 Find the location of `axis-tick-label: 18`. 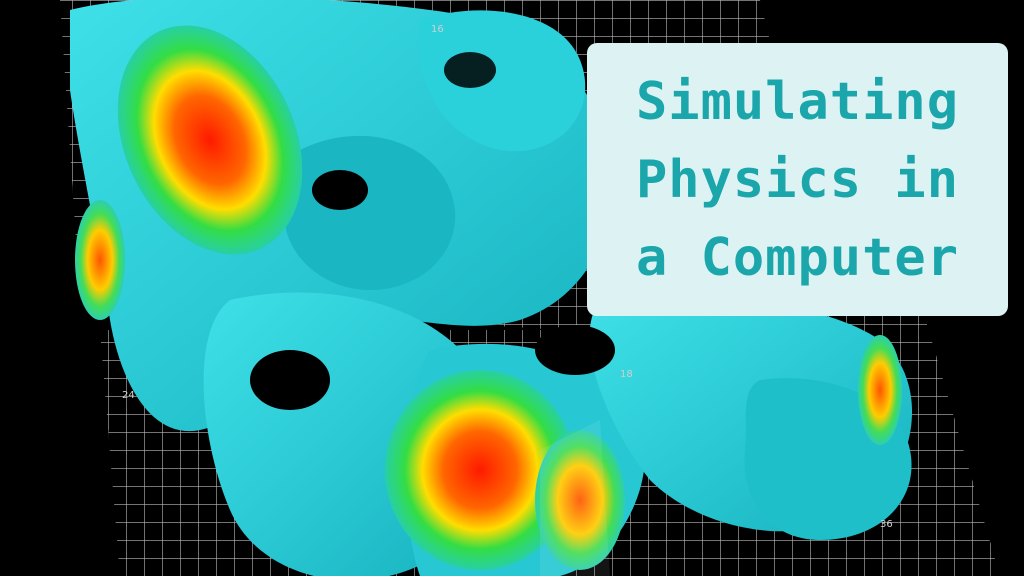

axis-tick-label: 18 is located at coordinates (626, 374).